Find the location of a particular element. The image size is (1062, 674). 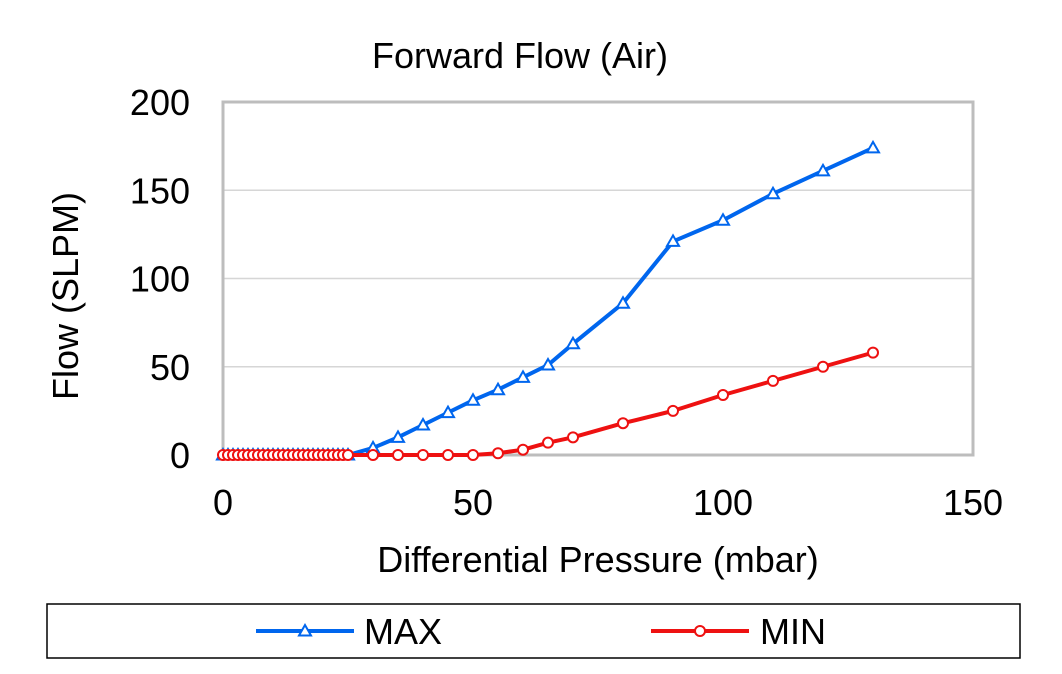

legend: MAX MIN is located at coordinates (533, 631).